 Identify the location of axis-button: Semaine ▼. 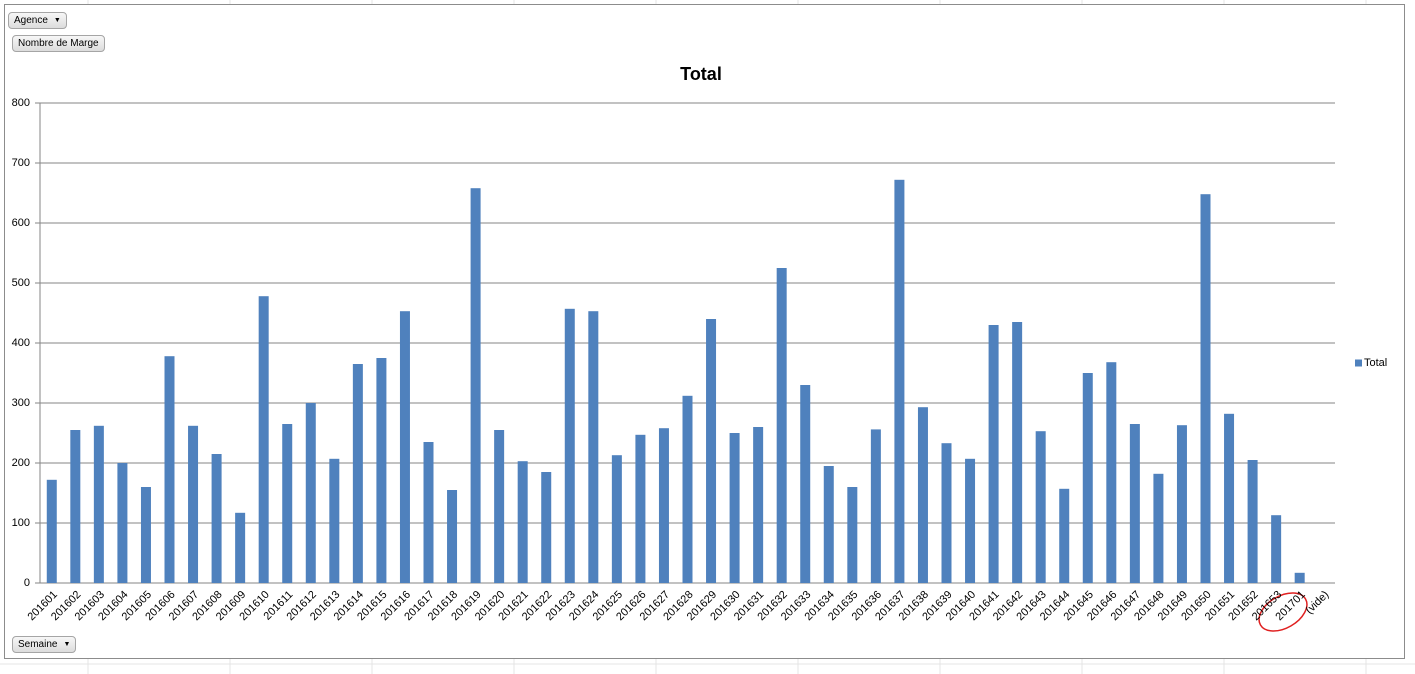
(44, 644).